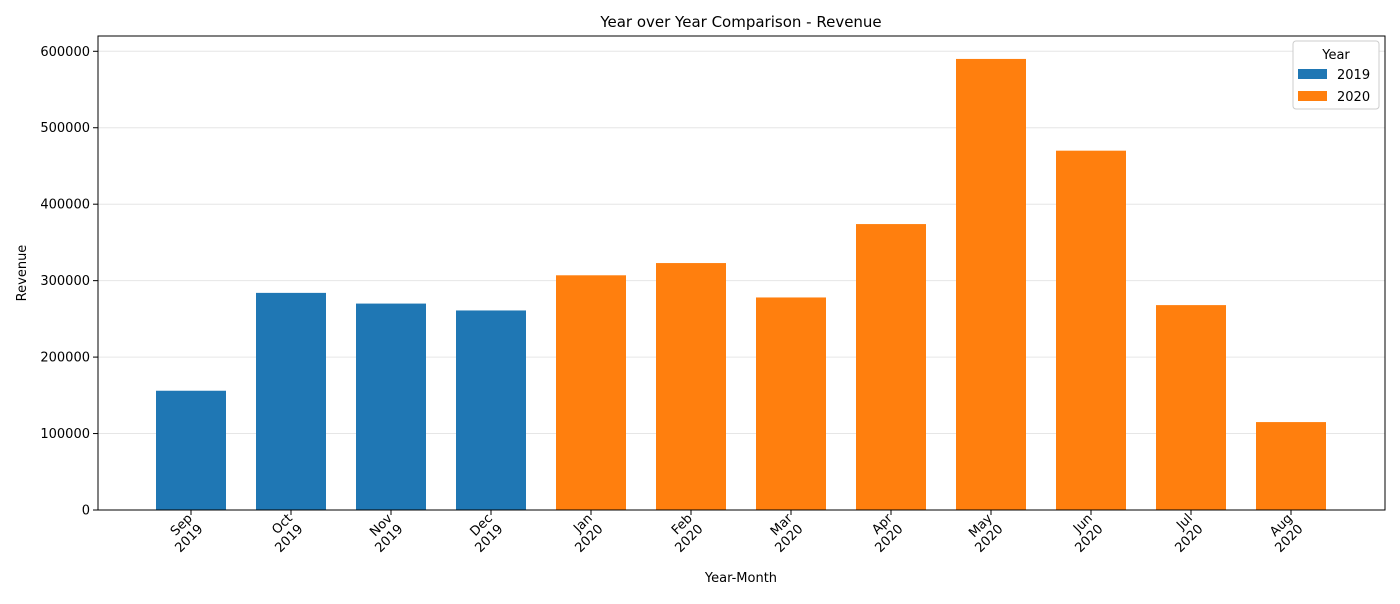  Describe the element at coordinates (1312, 74) in the screenshot. I see `legend-swatch-2019` at that location.